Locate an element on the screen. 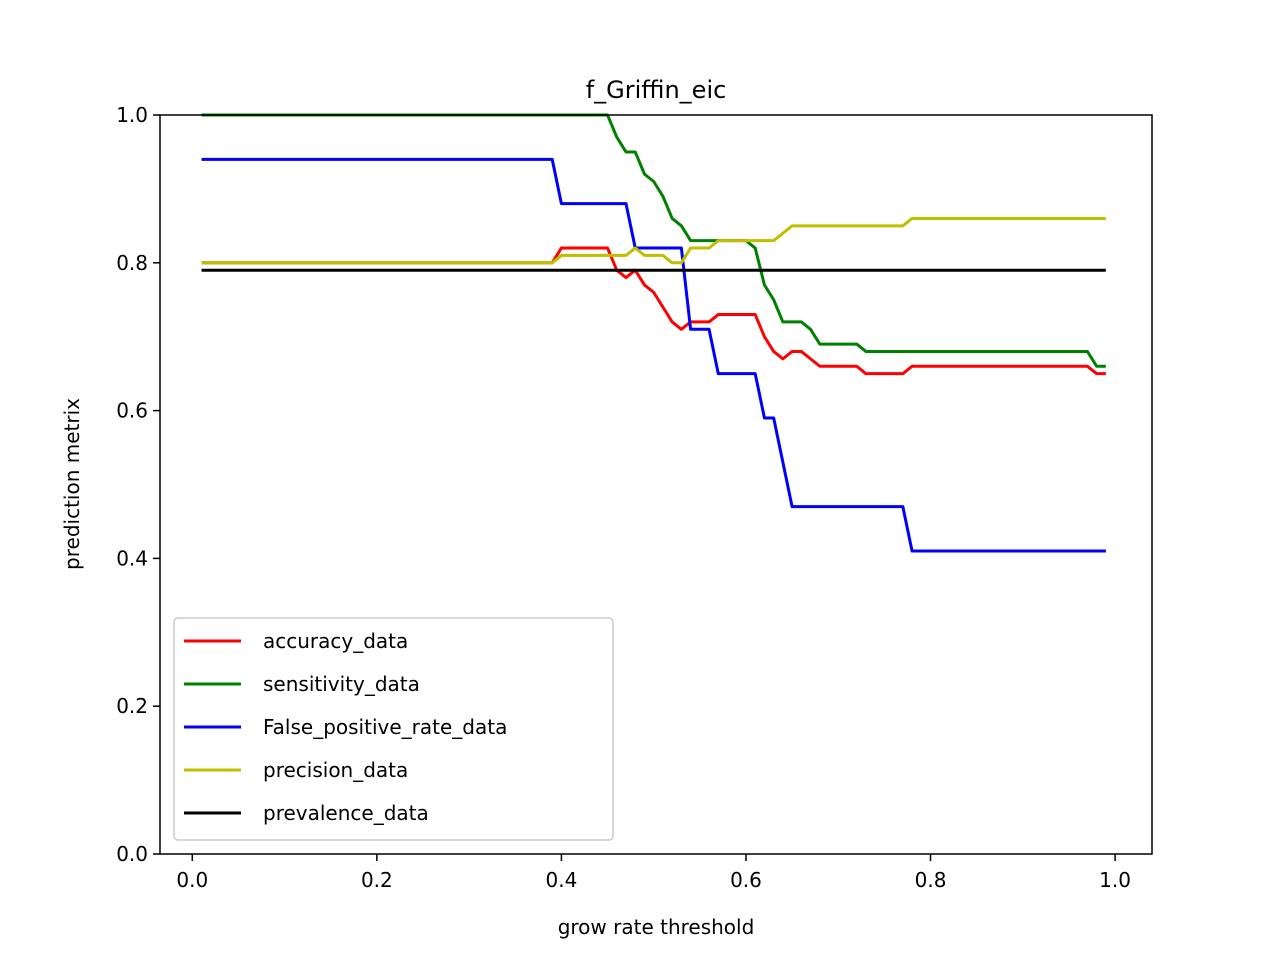 The image size is (1280, 960). y-axis: 0.0 0.2 0.4 0.6 0.8 1.0 is located at coordinates (138, 484).